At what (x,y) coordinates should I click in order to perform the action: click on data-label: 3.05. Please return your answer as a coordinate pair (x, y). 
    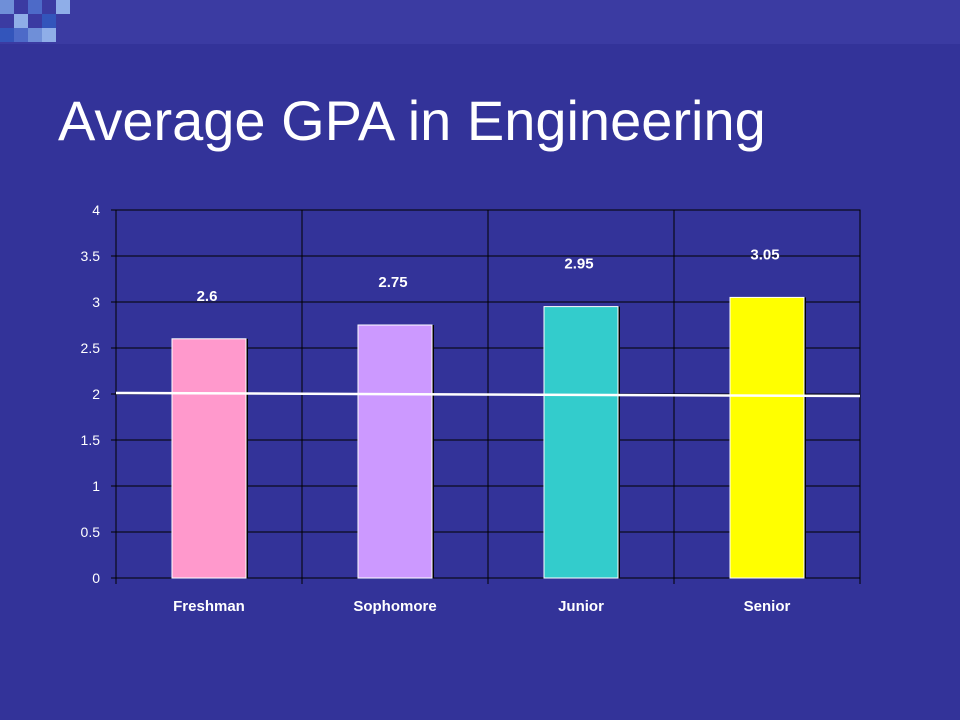
    Looking at the image, I should click on (764, 254).